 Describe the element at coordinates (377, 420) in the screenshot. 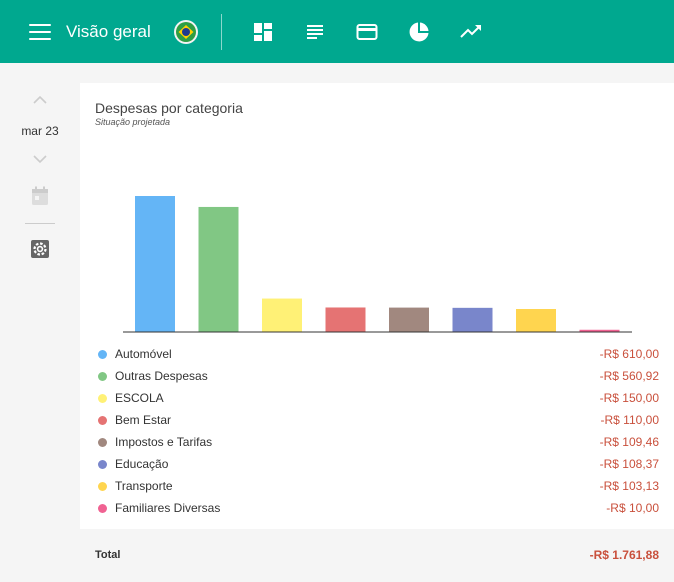

I see `legend-item: Bem Estar -R$ 110,00` at that location.